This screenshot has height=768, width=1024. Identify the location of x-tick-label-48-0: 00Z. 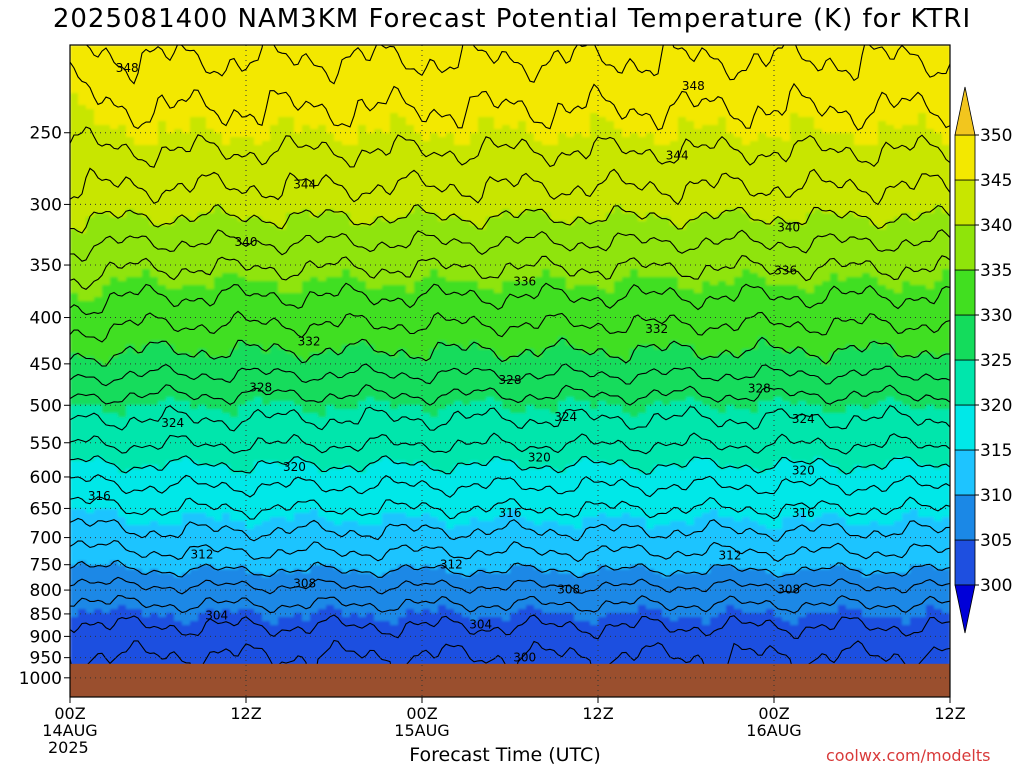
(773, 713).